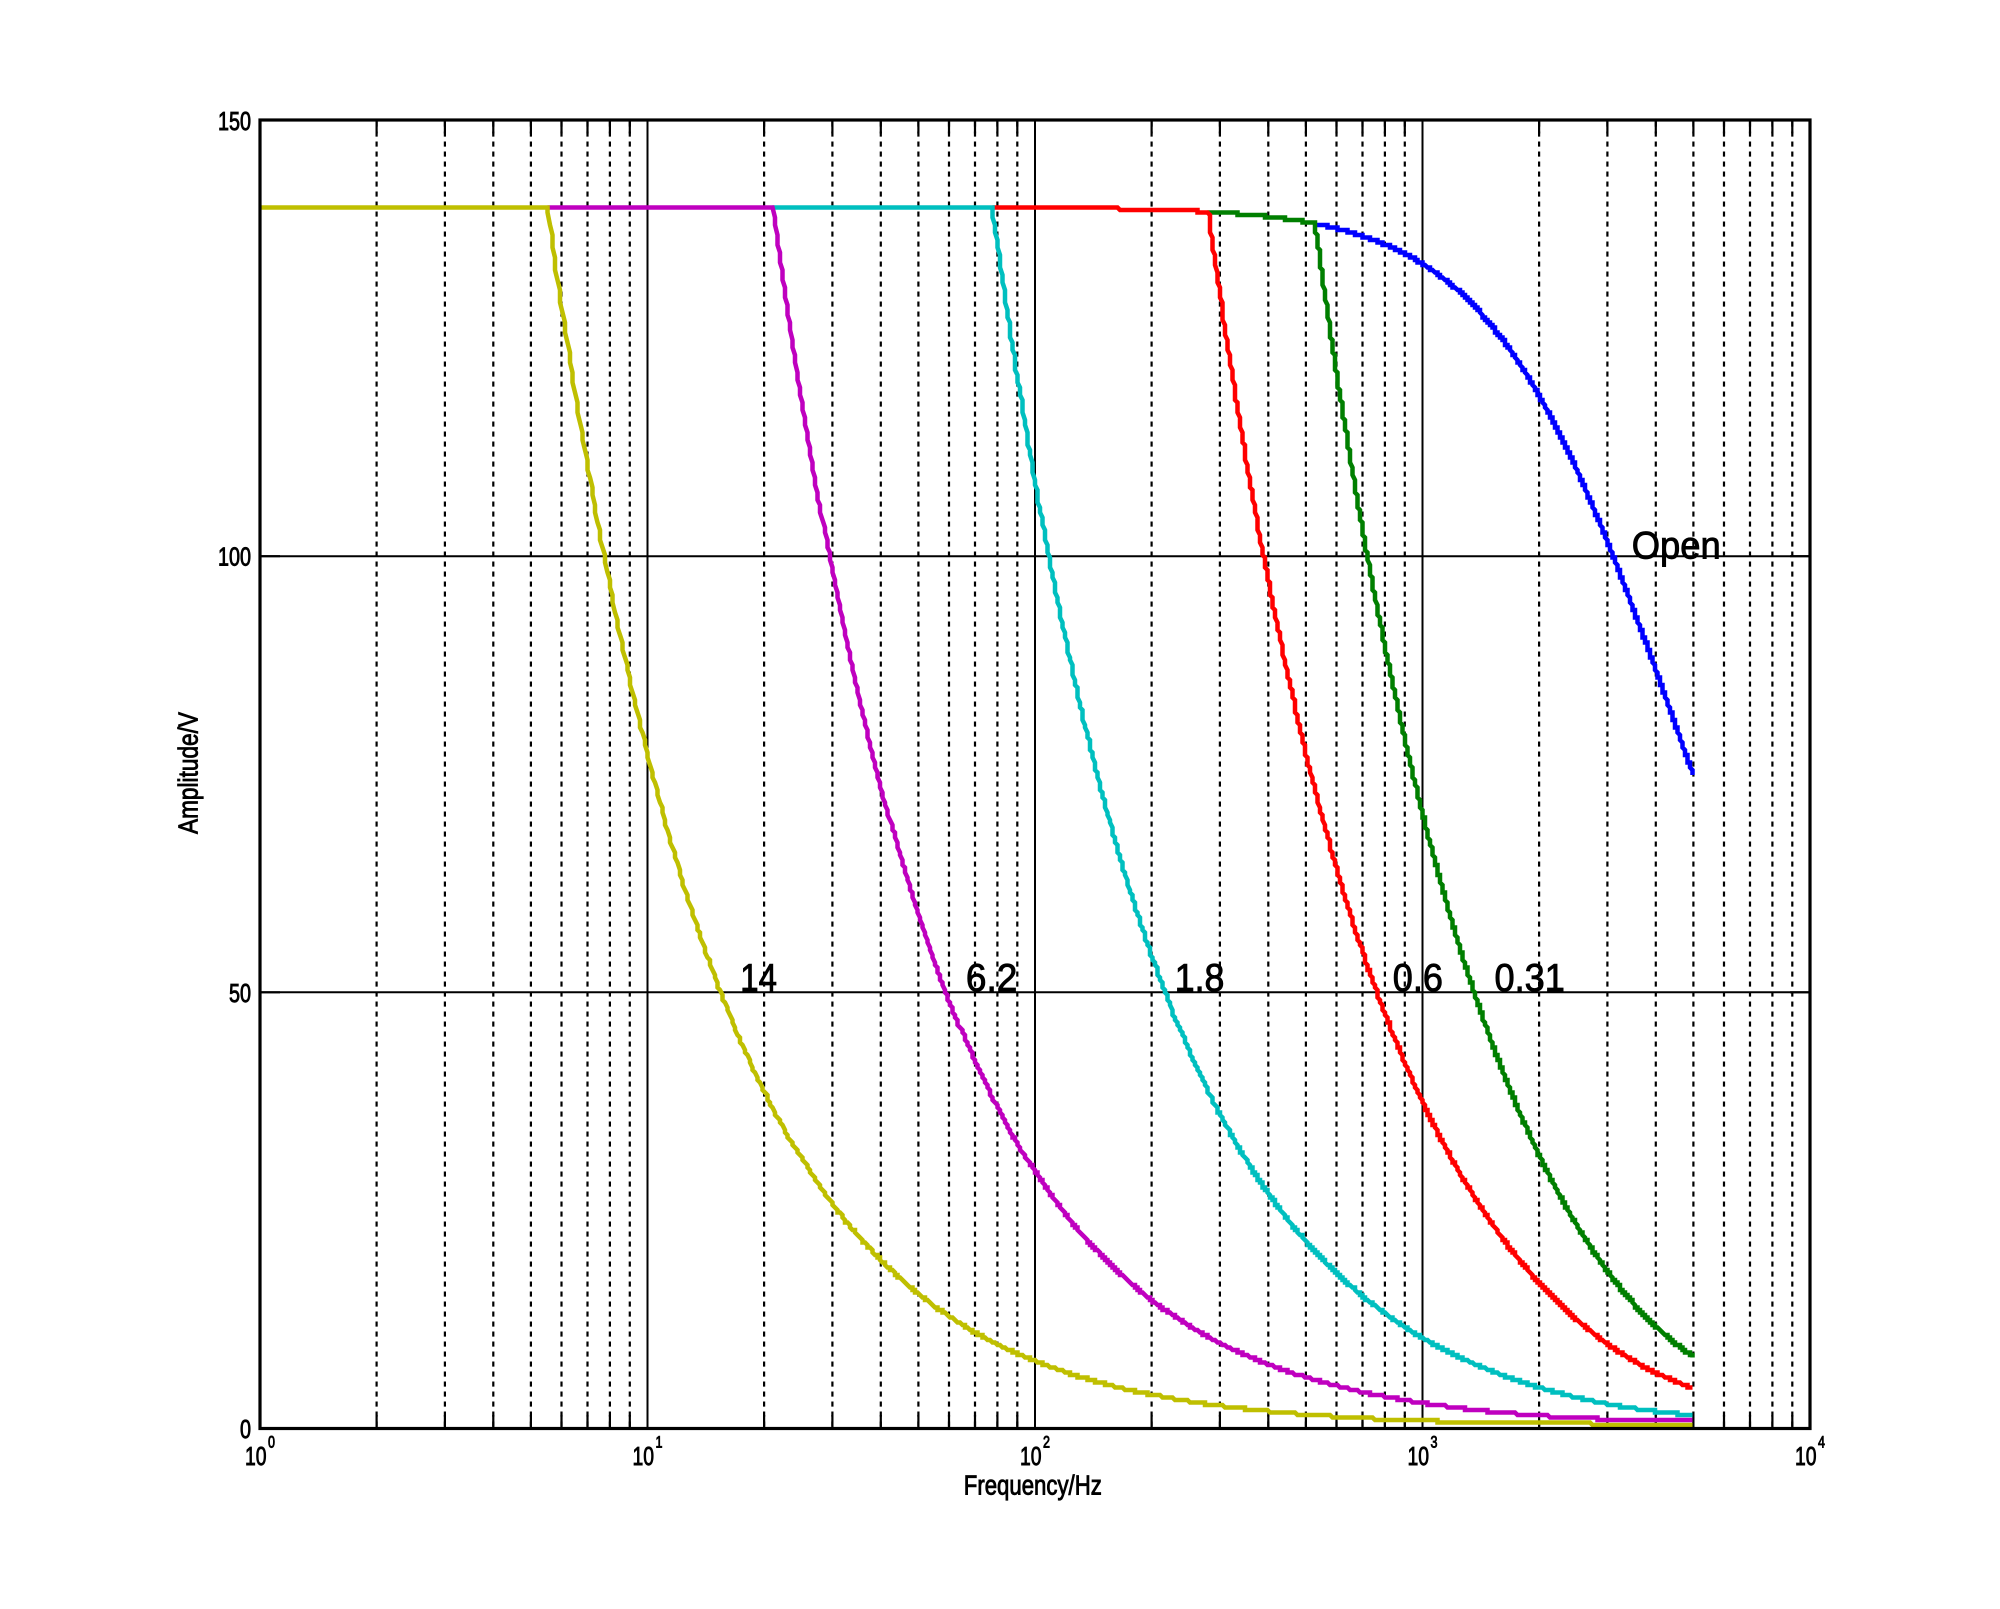  What do you see at coordinates (758, 978) in the screenshot?
I see `svg-text: 14` at bounding box center [758, 978].